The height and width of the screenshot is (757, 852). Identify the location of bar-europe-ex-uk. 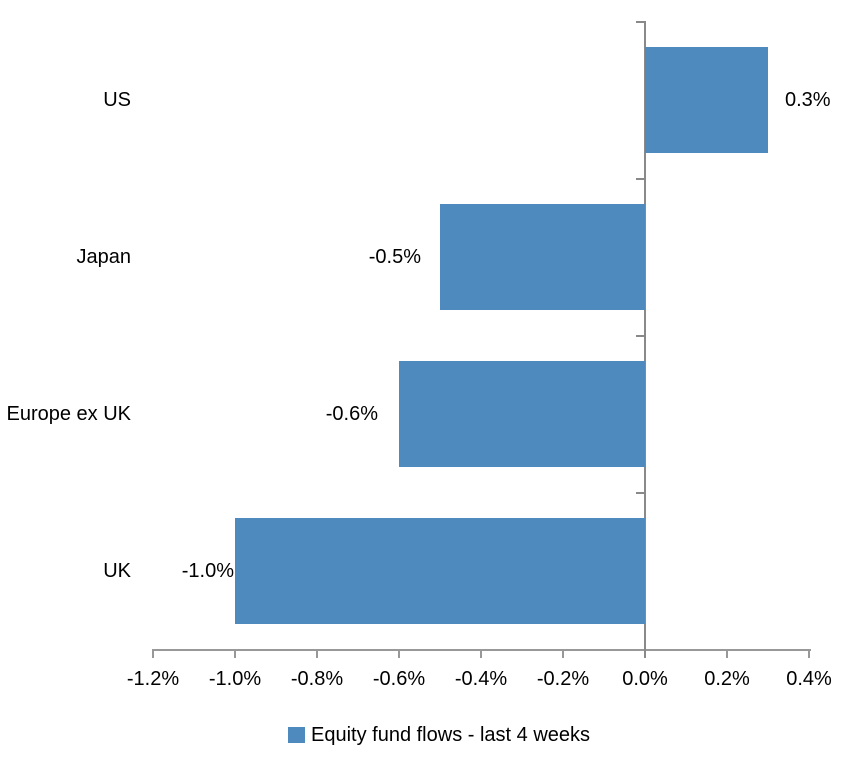
(522, 414).